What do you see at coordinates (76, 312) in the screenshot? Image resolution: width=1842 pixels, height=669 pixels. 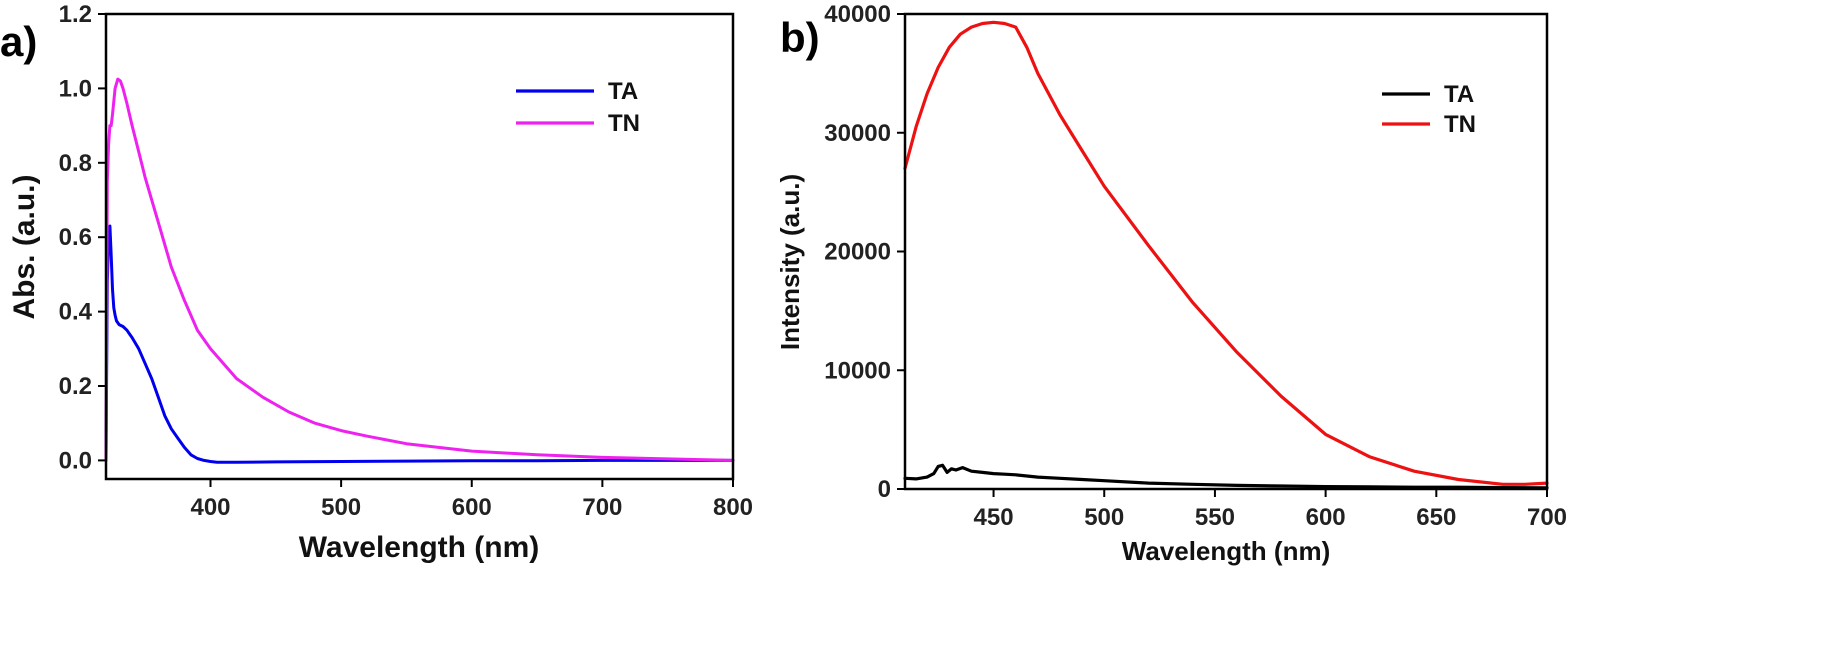 I see `y-tick-label: 0.4` at bounding box center [76, 312].